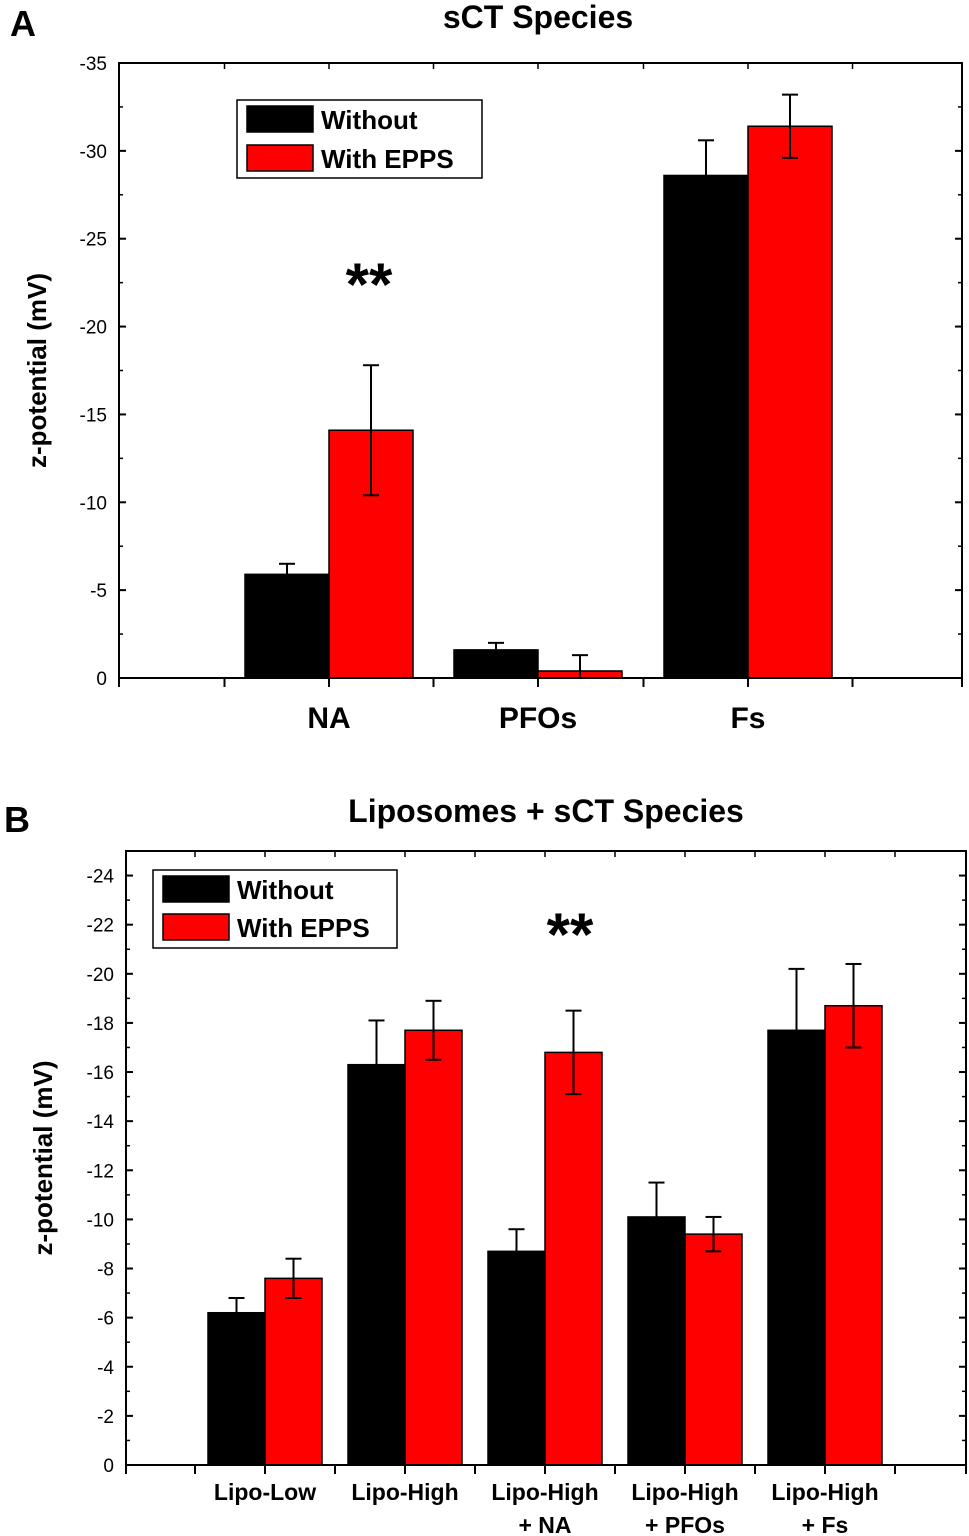 This screenshot has height=1536, width=969. What do you see at coordinates (825, 1524) in the screenshot?
I see `x-category-label: + Fs` at bounding box center [825, 1524].